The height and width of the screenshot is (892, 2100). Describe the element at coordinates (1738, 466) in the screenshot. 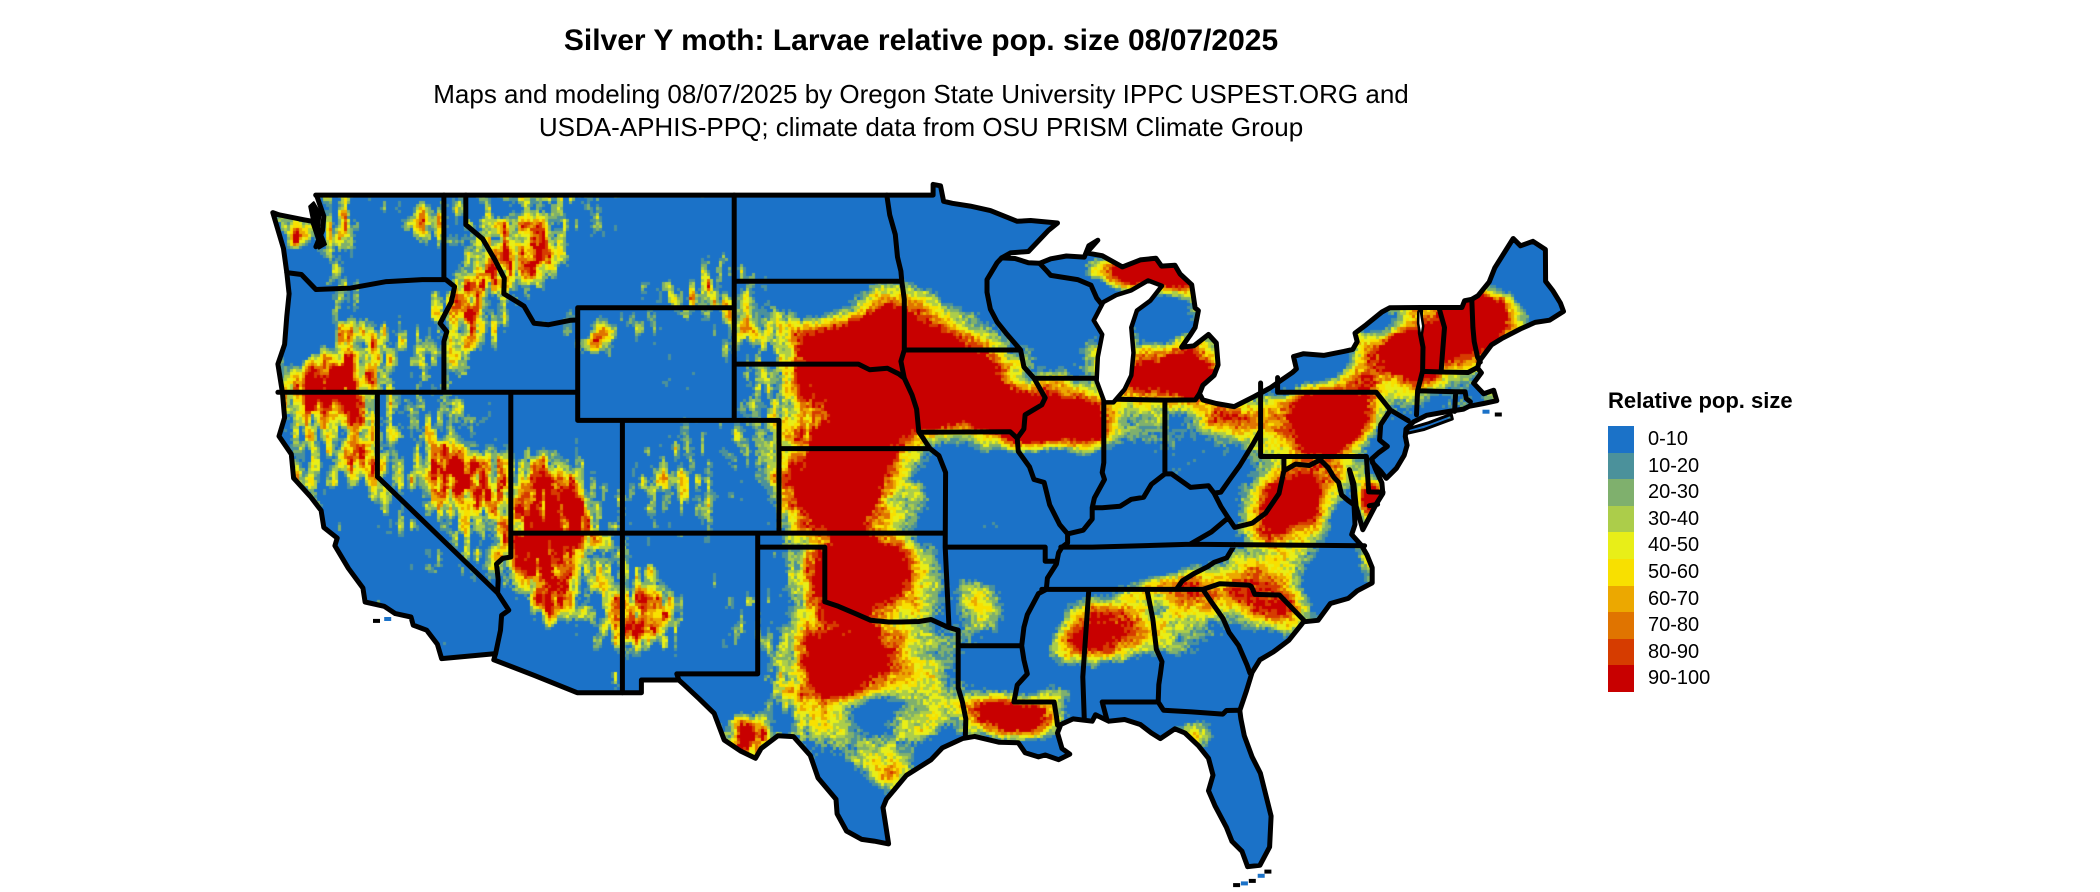

I see `legend-item: 10-20` at that location.